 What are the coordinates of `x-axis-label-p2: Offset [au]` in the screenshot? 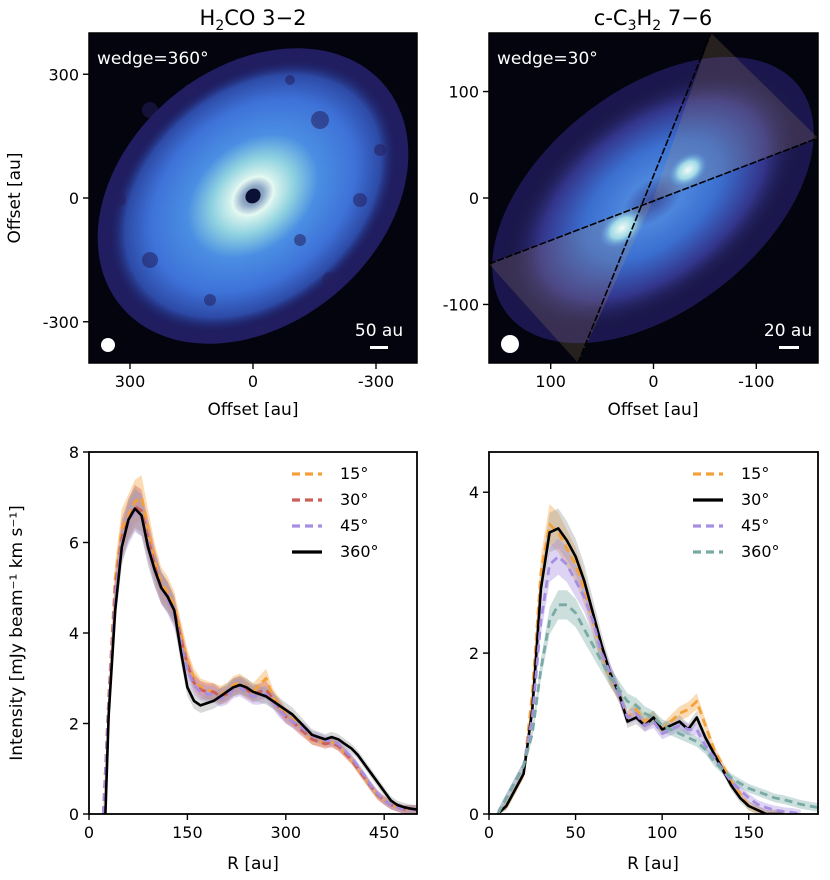 It's located at (653, 410).